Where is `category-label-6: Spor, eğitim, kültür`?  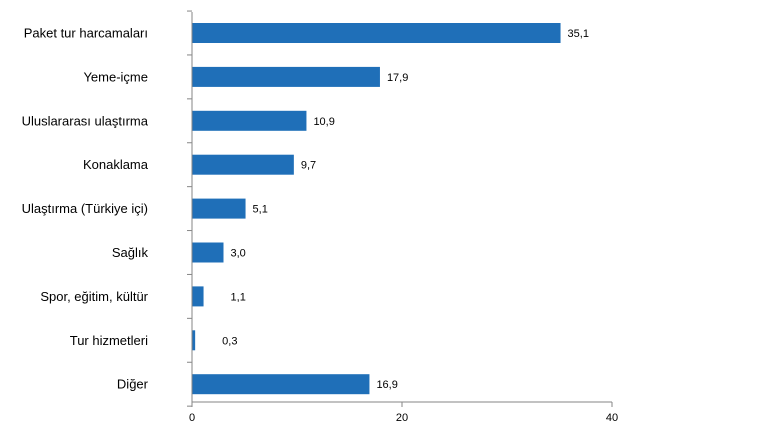
category-label-6: Spor, eğitim, kültür is located at coordinates (94, 296).